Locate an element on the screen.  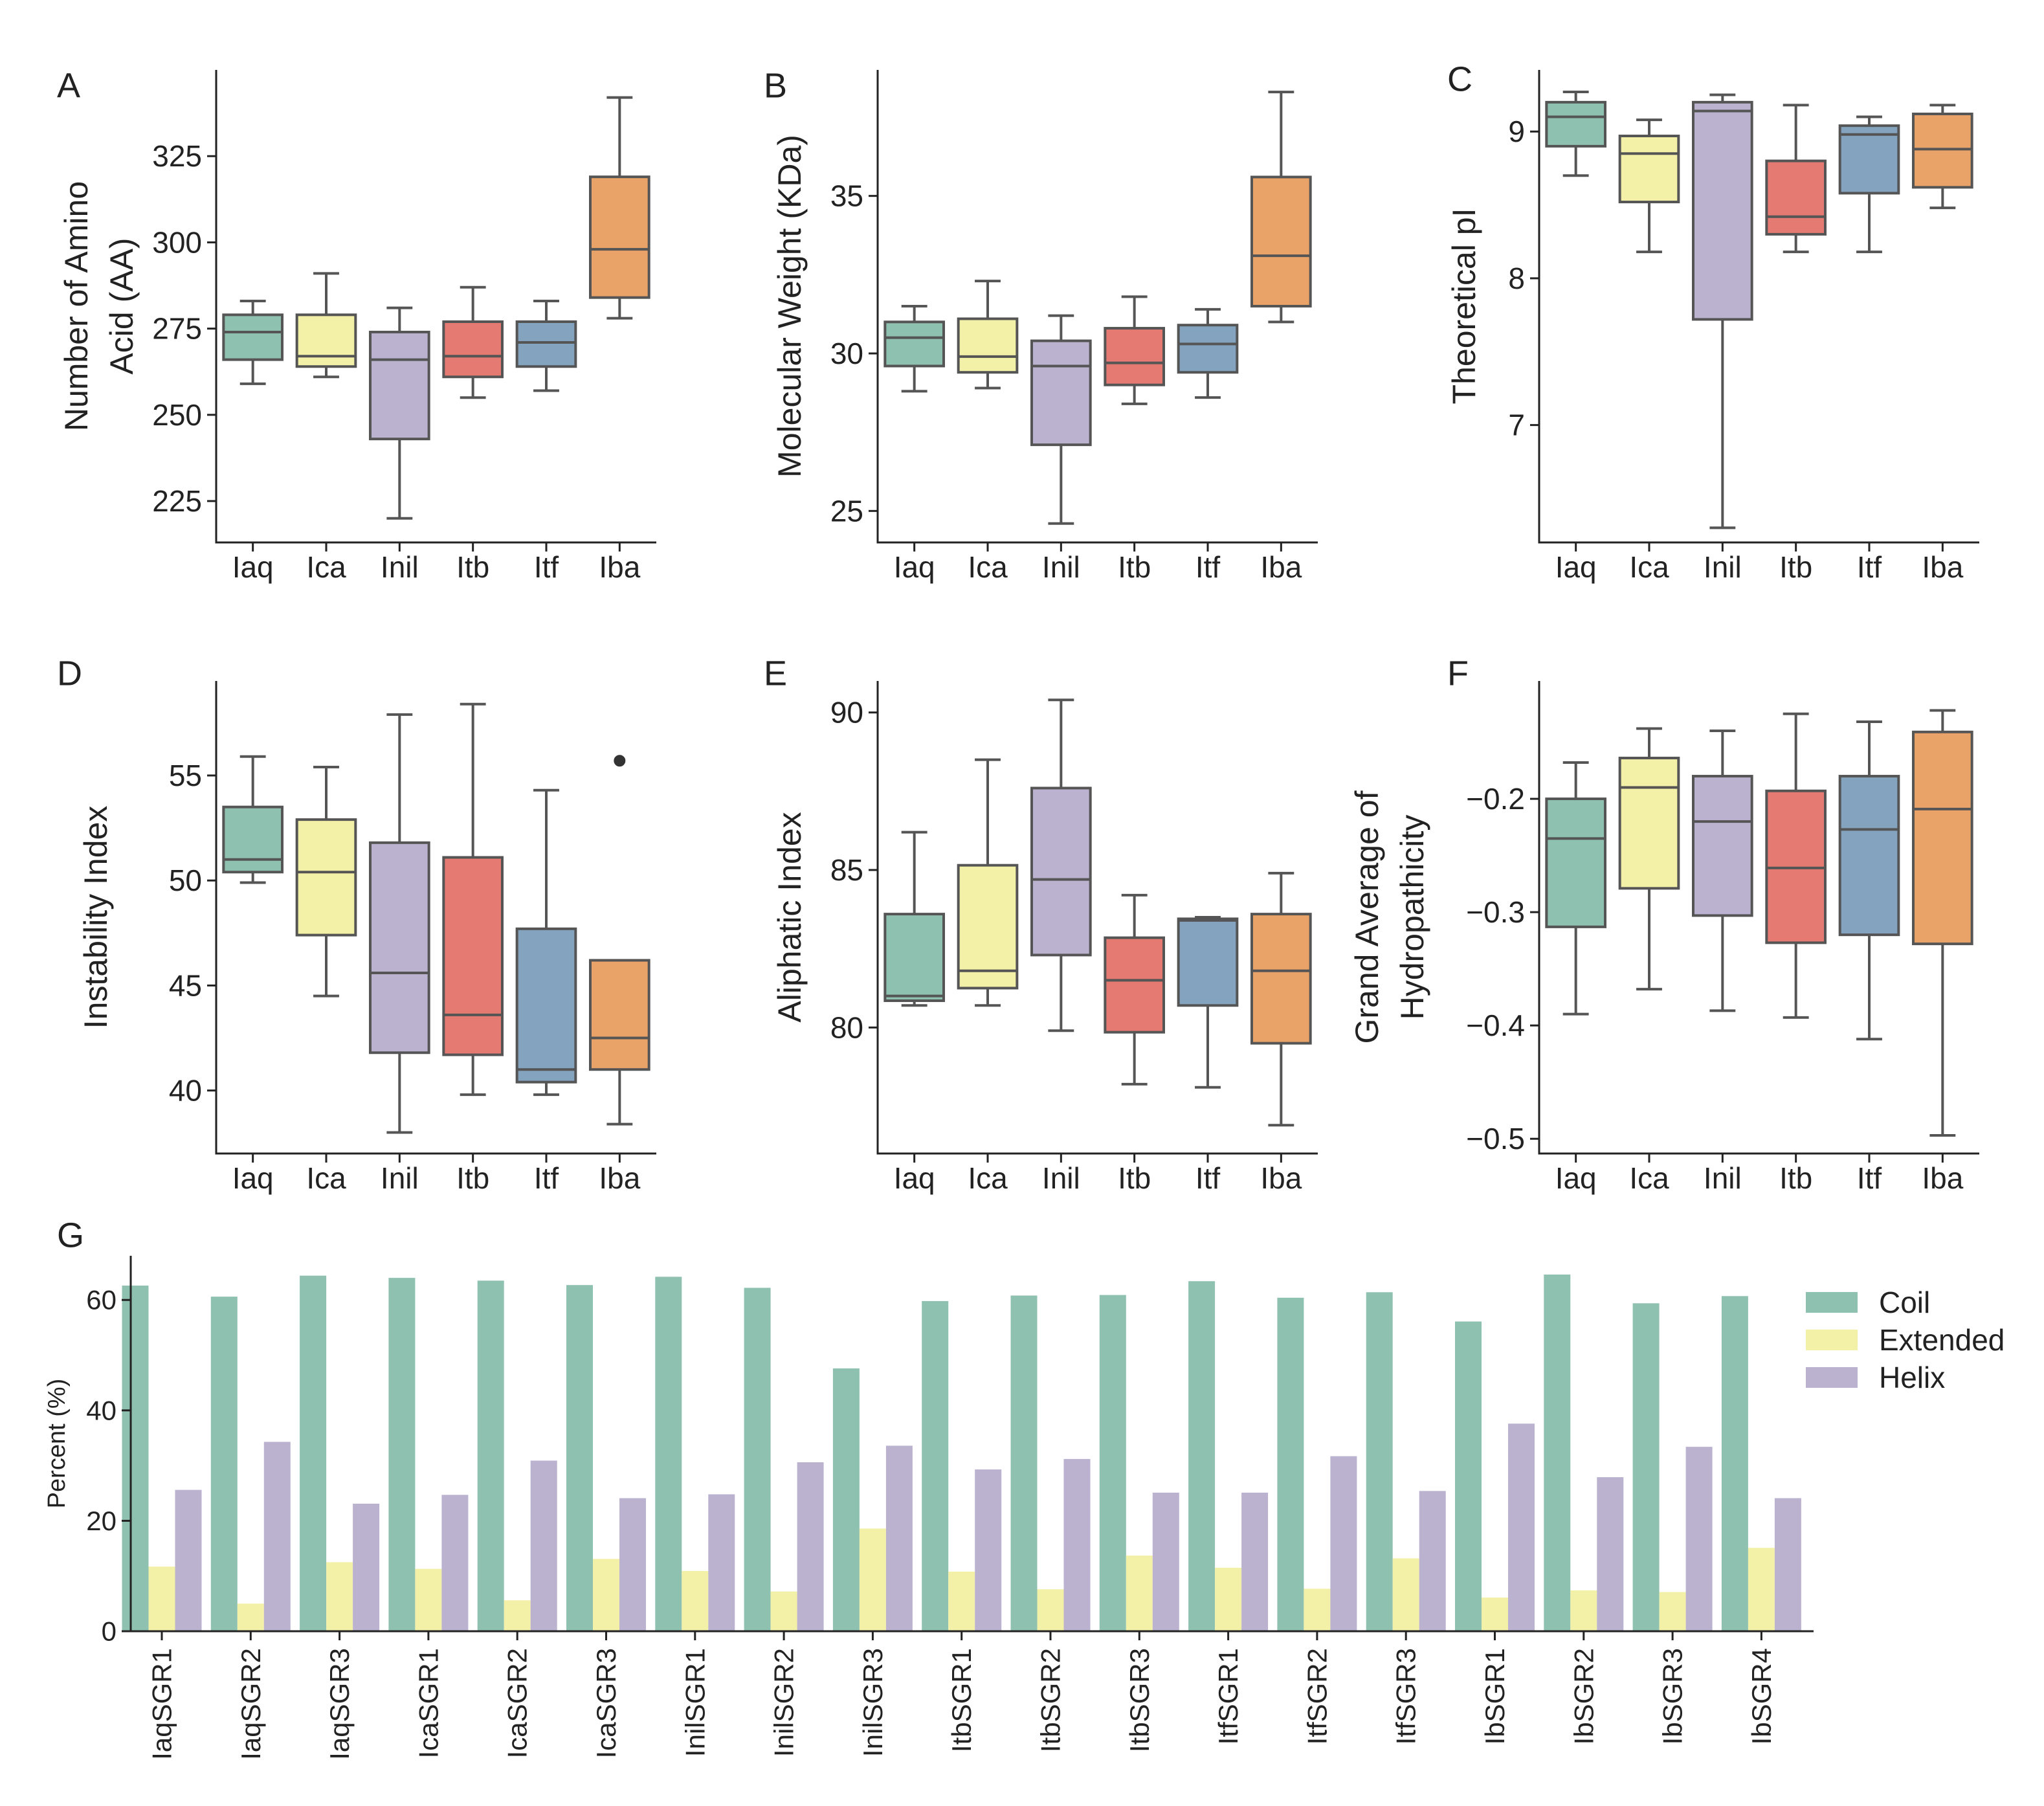
x-tick-label: IcaSGR3 is located at coordinates (606, 1703).